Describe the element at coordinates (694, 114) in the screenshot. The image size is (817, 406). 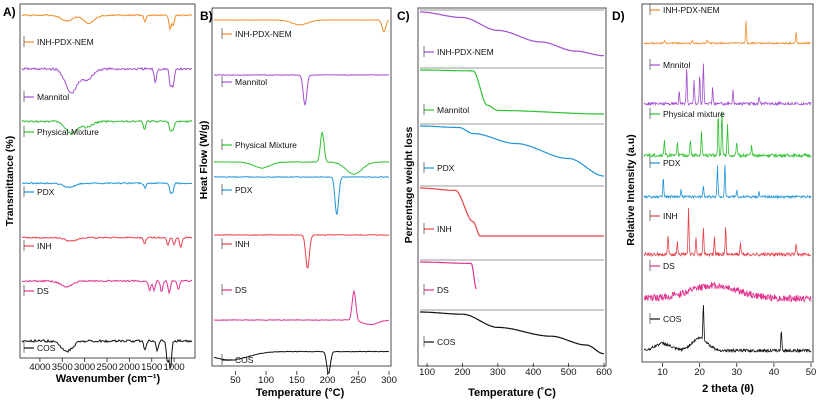
I see `panel-d-legend-physical-mixture: Physical mixture` at that location.